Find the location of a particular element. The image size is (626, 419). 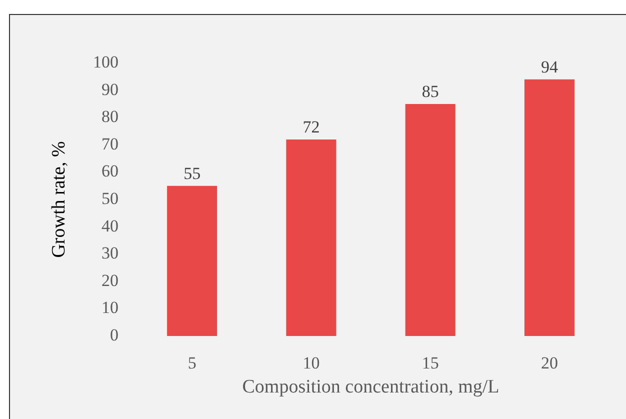

y-tick-label: 40 is located at coordinates (110, 226).